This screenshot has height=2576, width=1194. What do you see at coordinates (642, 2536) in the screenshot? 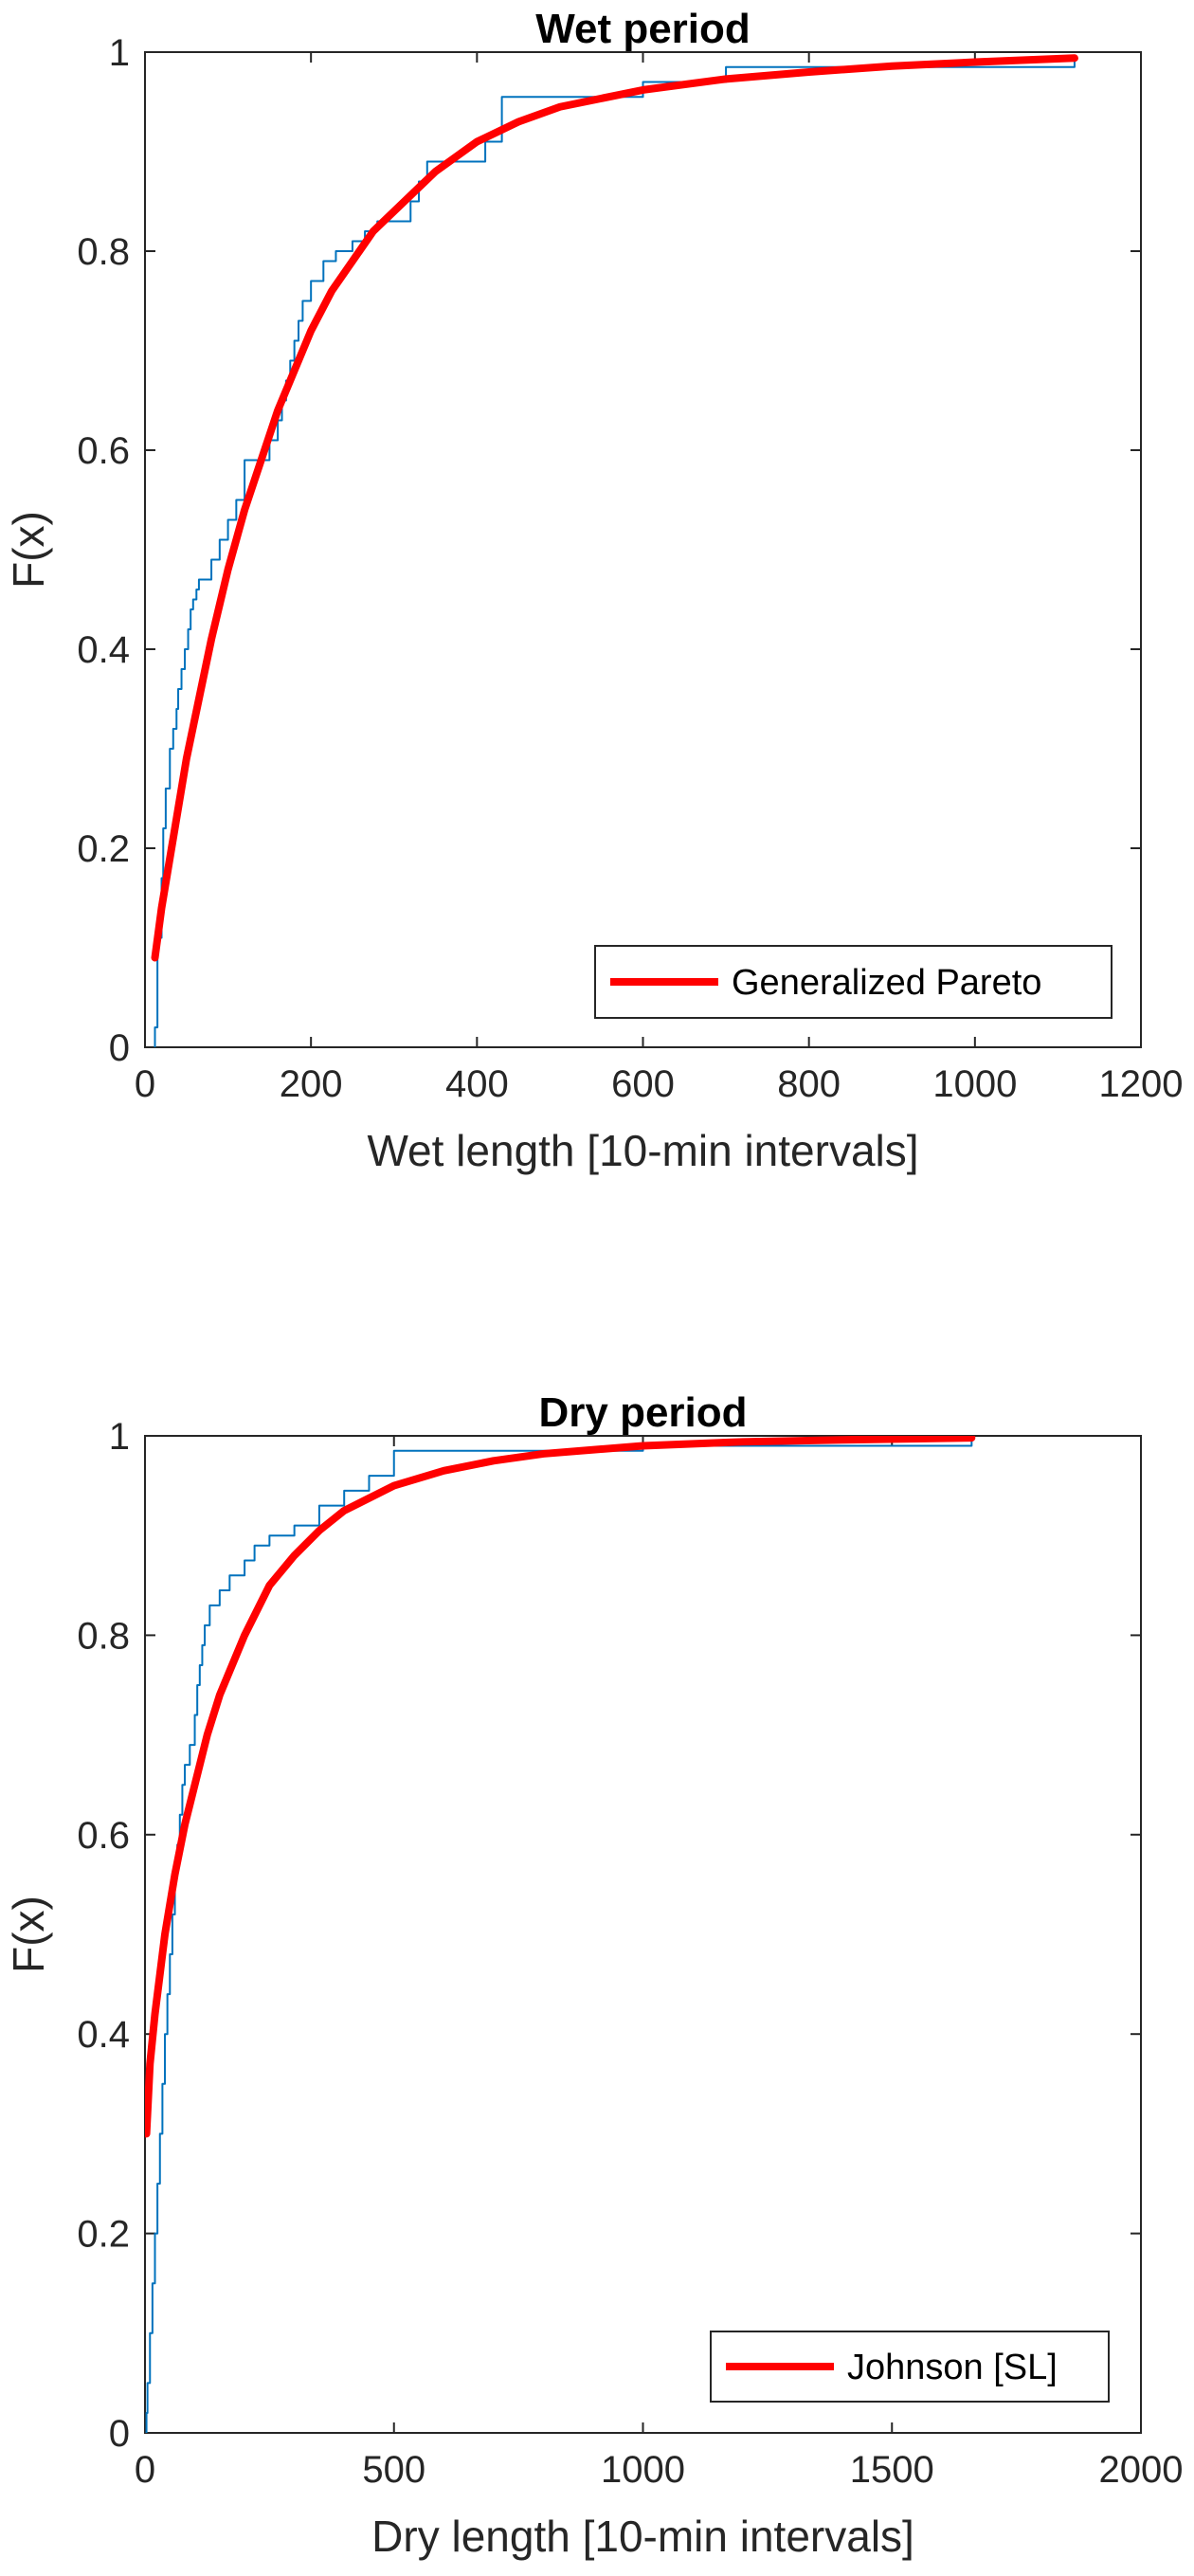
I see `chart-2-x-axis-label: Dry length [10-min intervals]` at bounding box center [642, 2536].